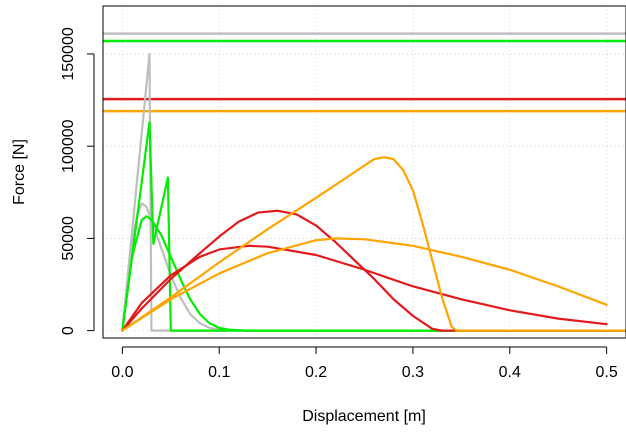  What do you see at coordinates (219, 372) in the screenshot?
I see `x-tick-label: 0.1` at bounding box center [219, 372].